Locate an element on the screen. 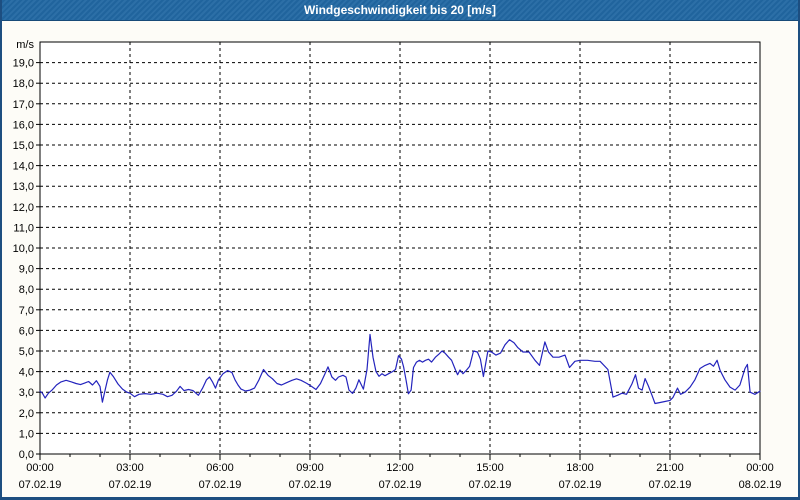  x-tick-time-label: 15:00 is located at coordinates (490, 468).